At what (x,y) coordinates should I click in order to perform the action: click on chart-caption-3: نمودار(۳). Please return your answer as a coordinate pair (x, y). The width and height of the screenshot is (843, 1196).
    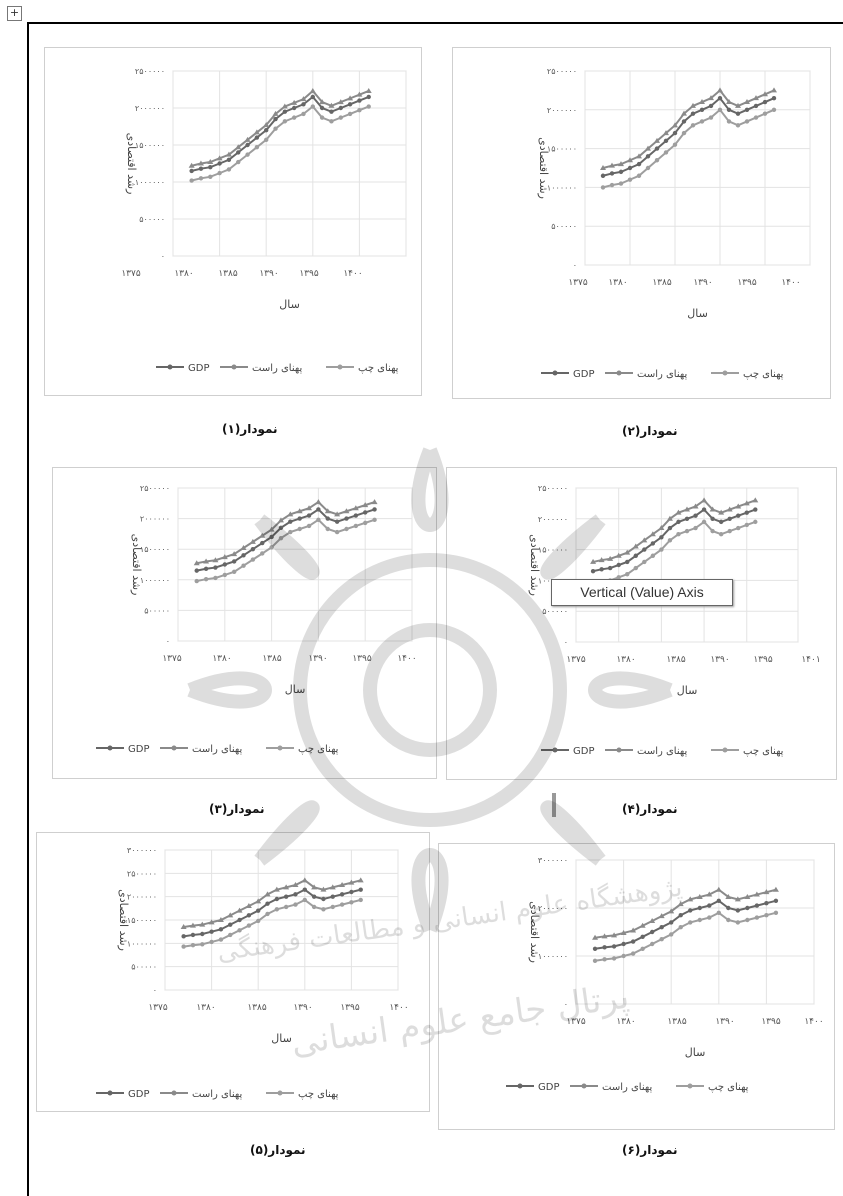
    Looking at the image, I should click on (237, 809).